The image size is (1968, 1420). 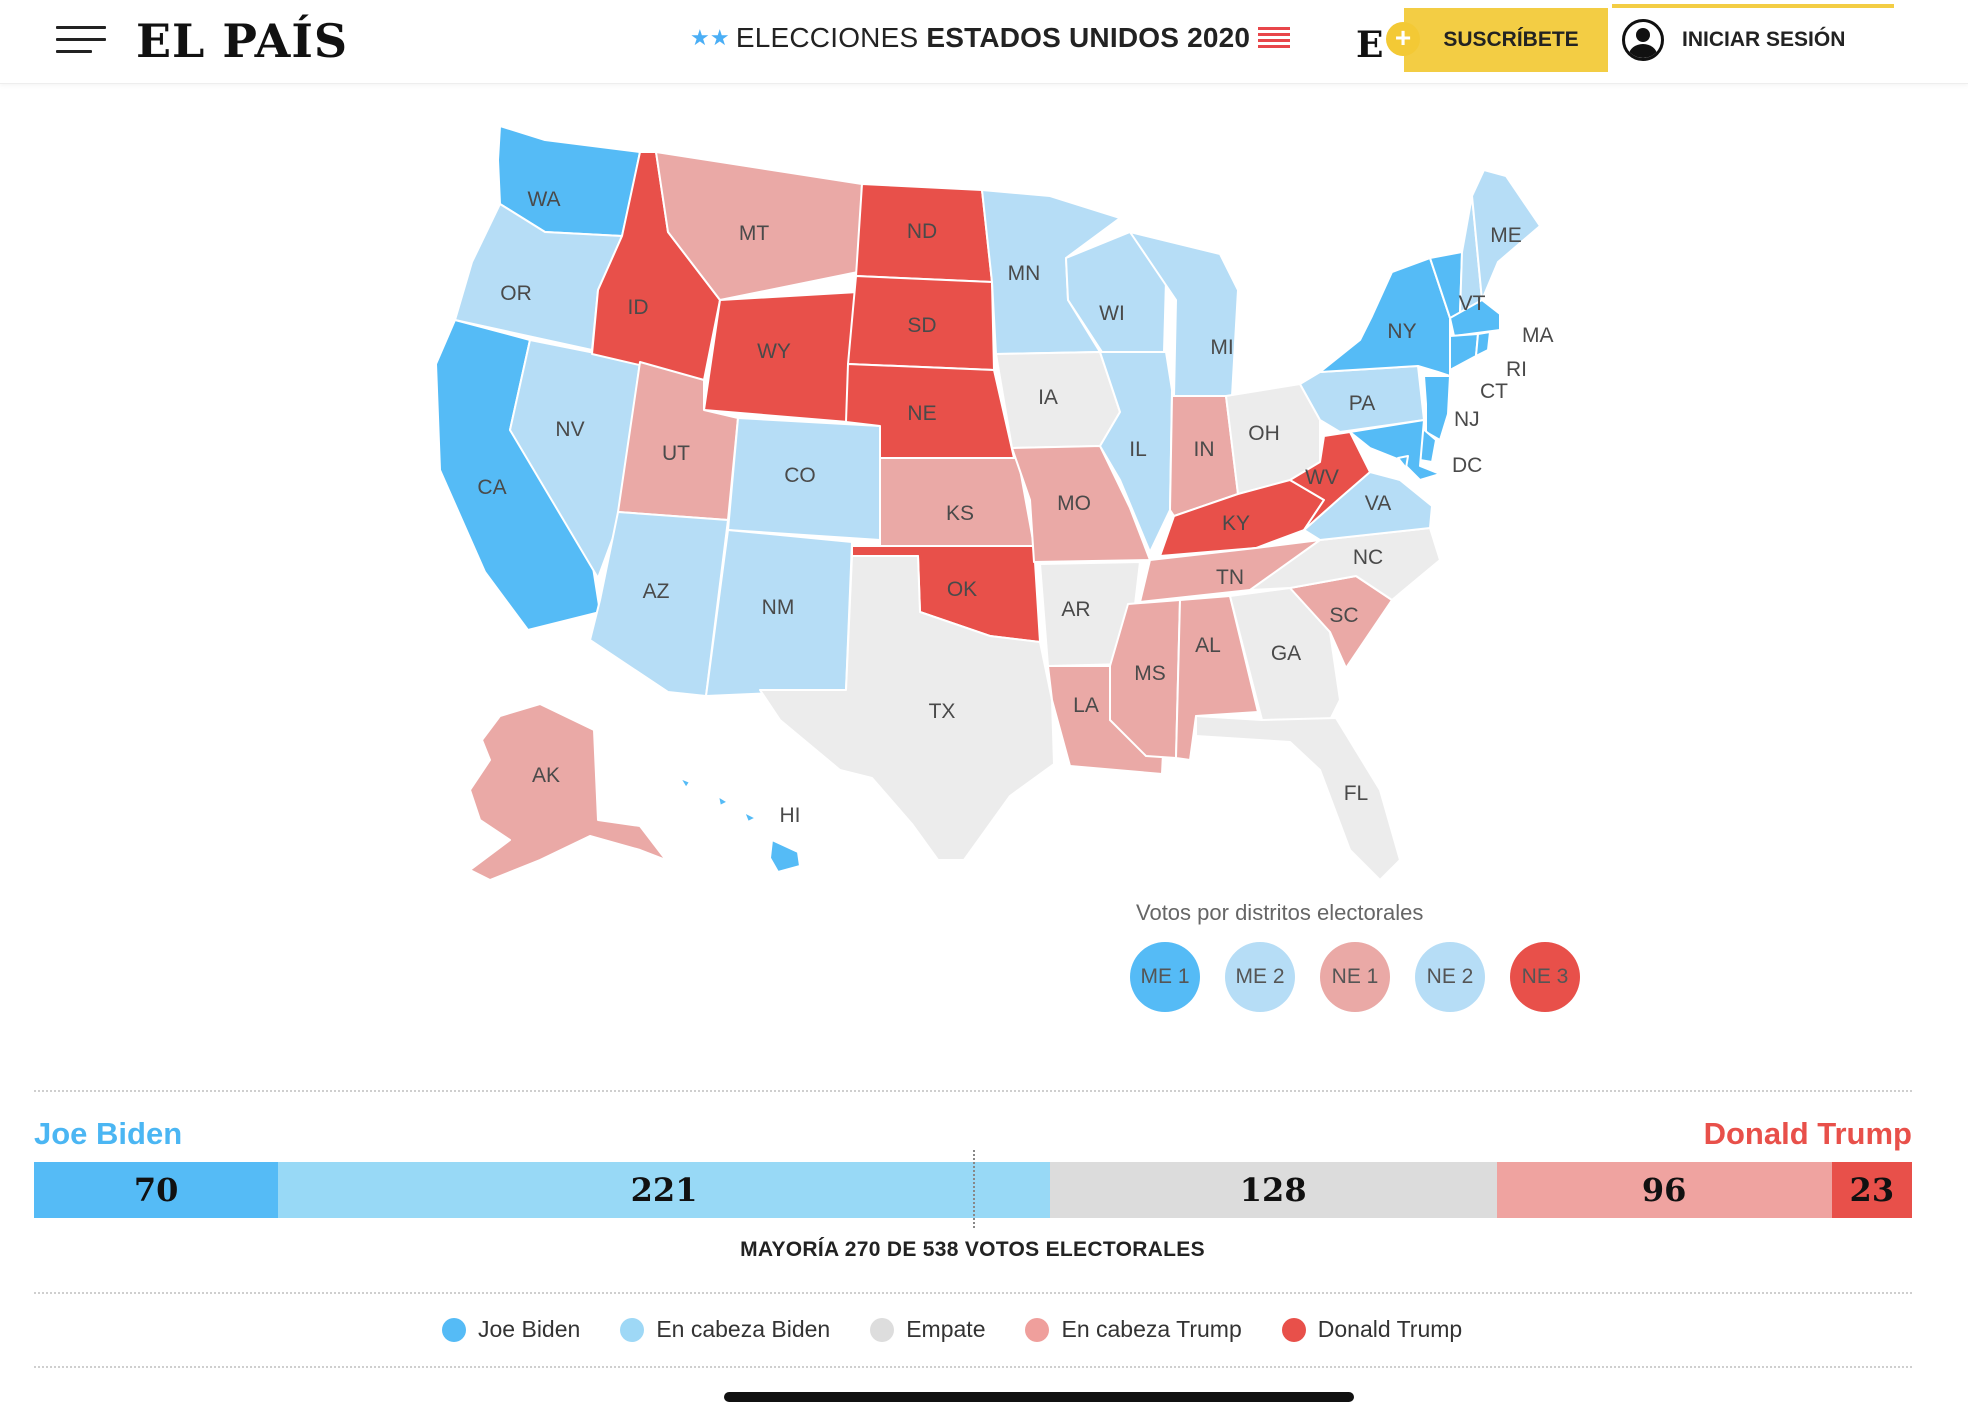 I want to click on state-MT, so click(x=759, y=226).